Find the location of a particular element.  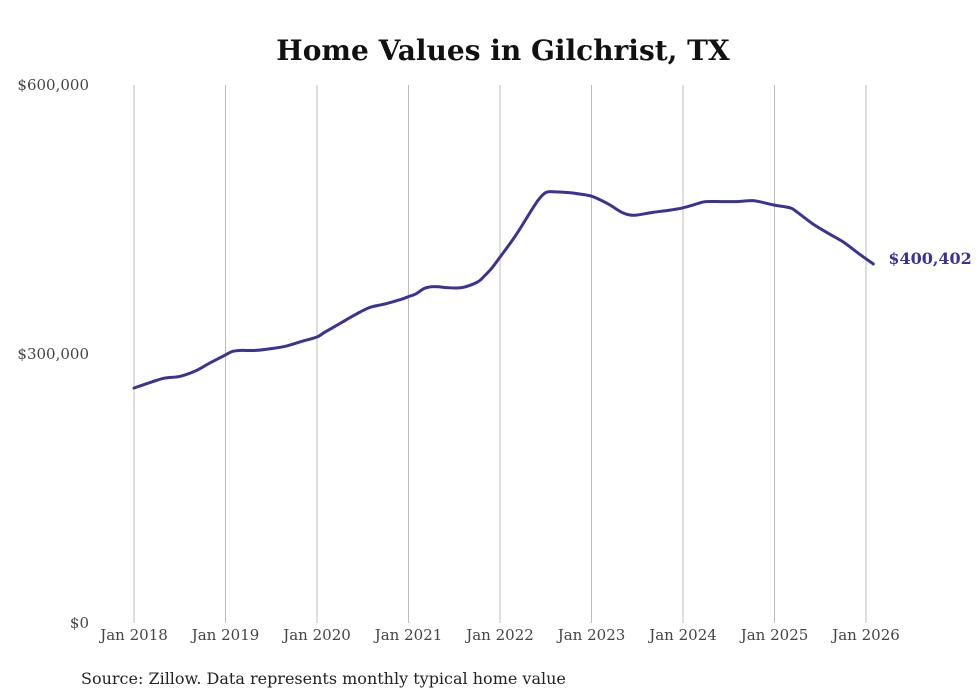

end-value-label: $400,402 is located at coordinates (930, 258).